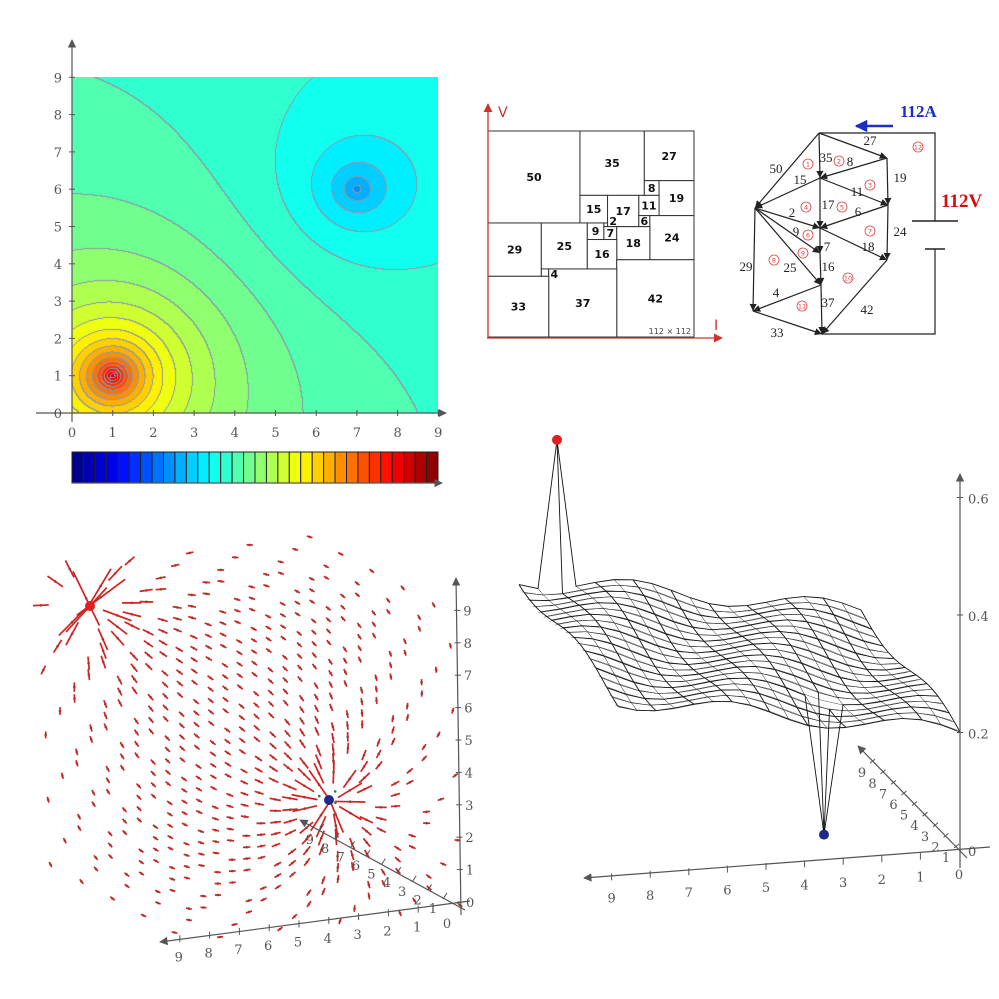 The width and height of the screenshot is (999, 999). I want to click on mesh-label: 12, so click(918, 148).